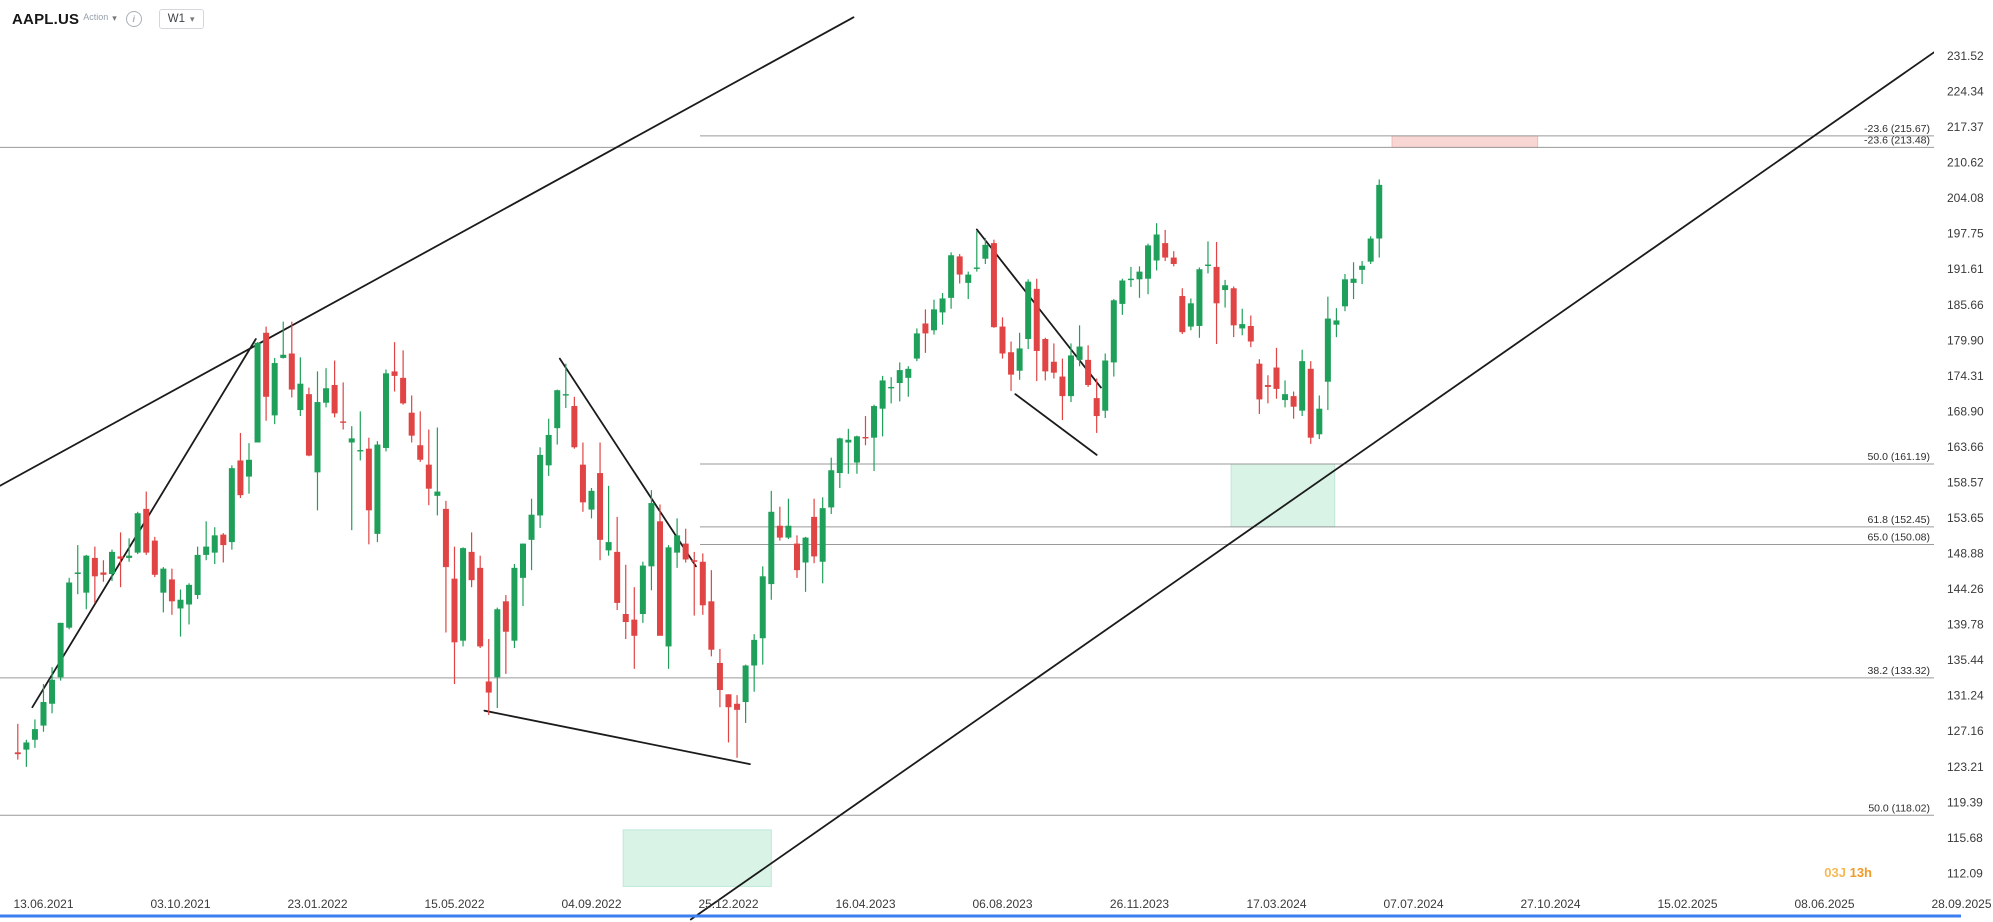 This screenshot has height=922, width=1993. I want to click on y-axis-label: 210.62, so click(1965, 163).